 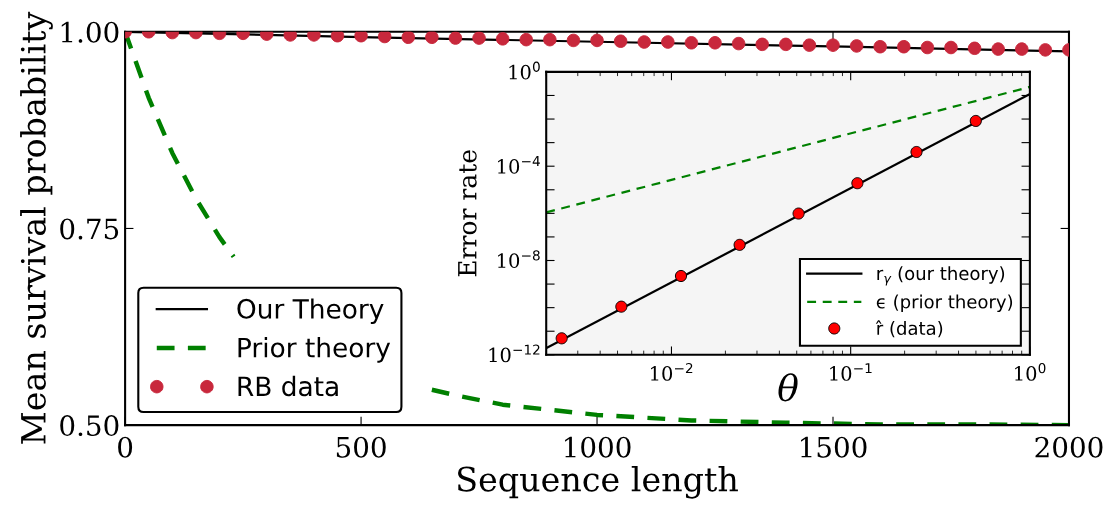 What do you see at coordinates (851, 372) in the screenshot?
I see `x-tick-label: 10$^{−1}$` at bounding box center [851, 372].